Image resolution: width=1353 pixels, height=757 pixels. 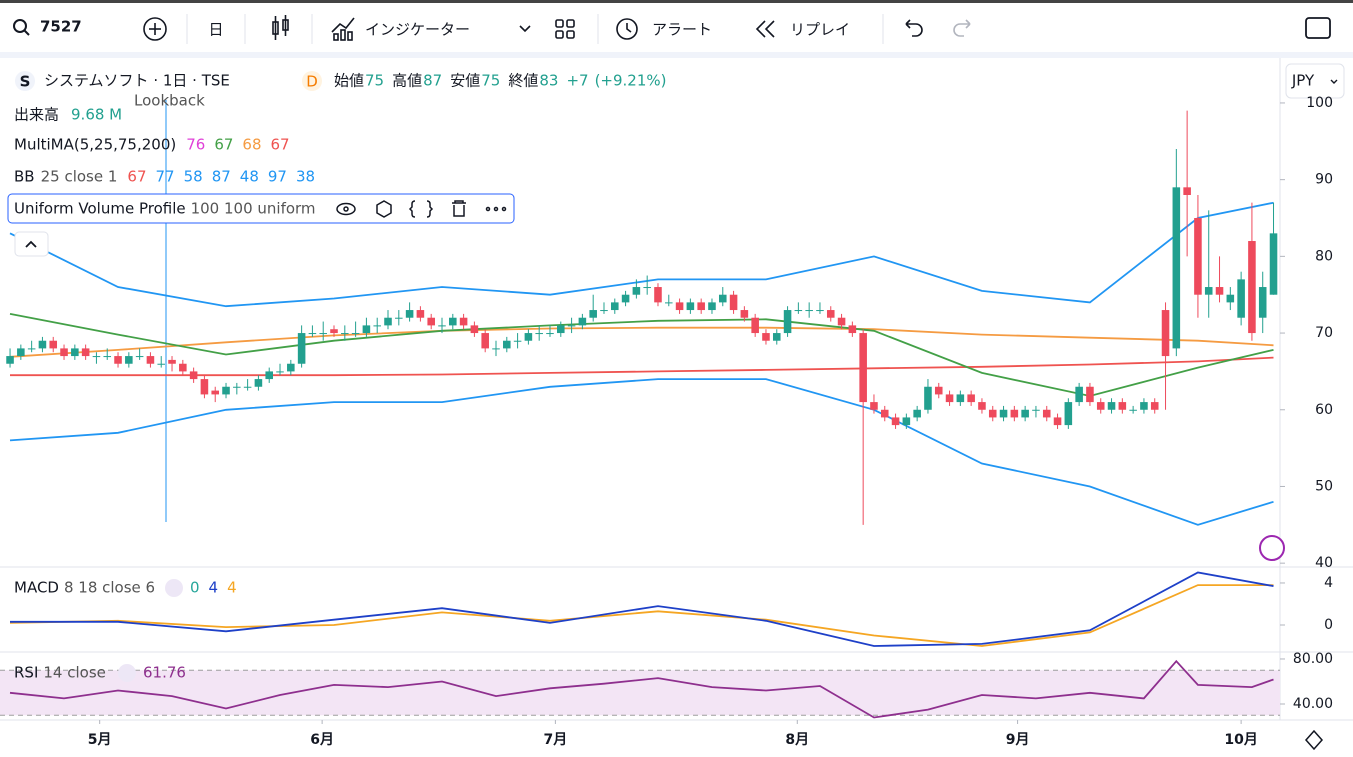 What do you see at coordinates (565, 29) in the screenshot?
I see `layout-button` at bounding box center [565, 29].